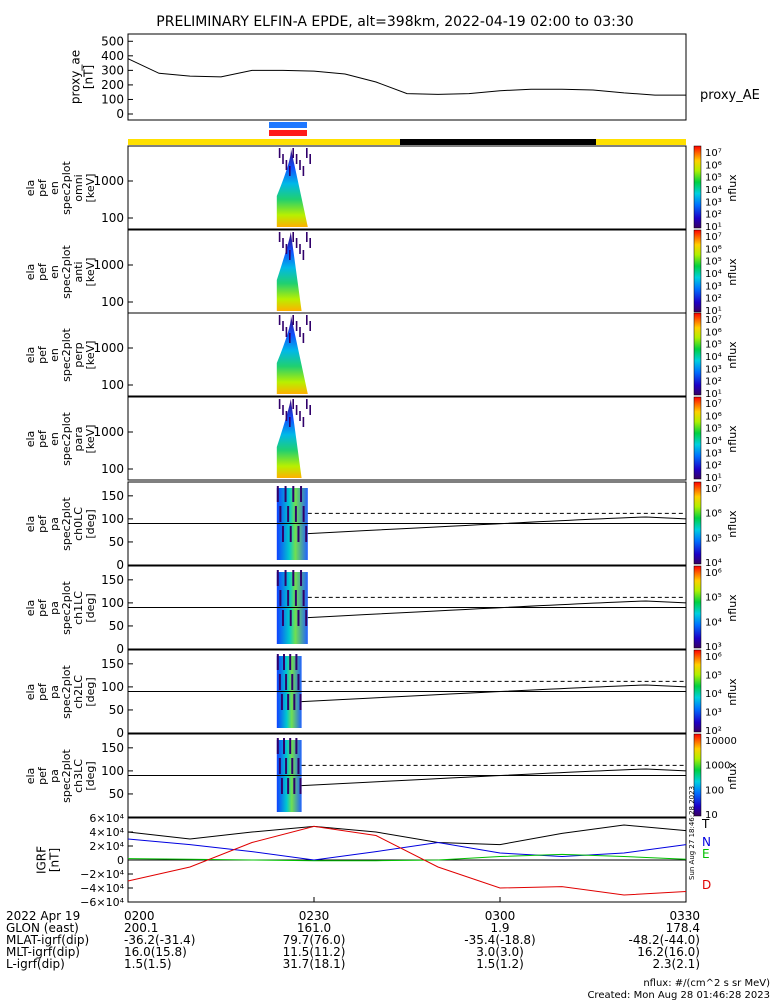 Image resolution: width=775 pixels, height=1000 pixels. Describe the element at coordinates (60, 524) in the screenshot. I see `pa-ch0-ylabel: ela pef pa spec2plot ch0LC [deg]` at that location.